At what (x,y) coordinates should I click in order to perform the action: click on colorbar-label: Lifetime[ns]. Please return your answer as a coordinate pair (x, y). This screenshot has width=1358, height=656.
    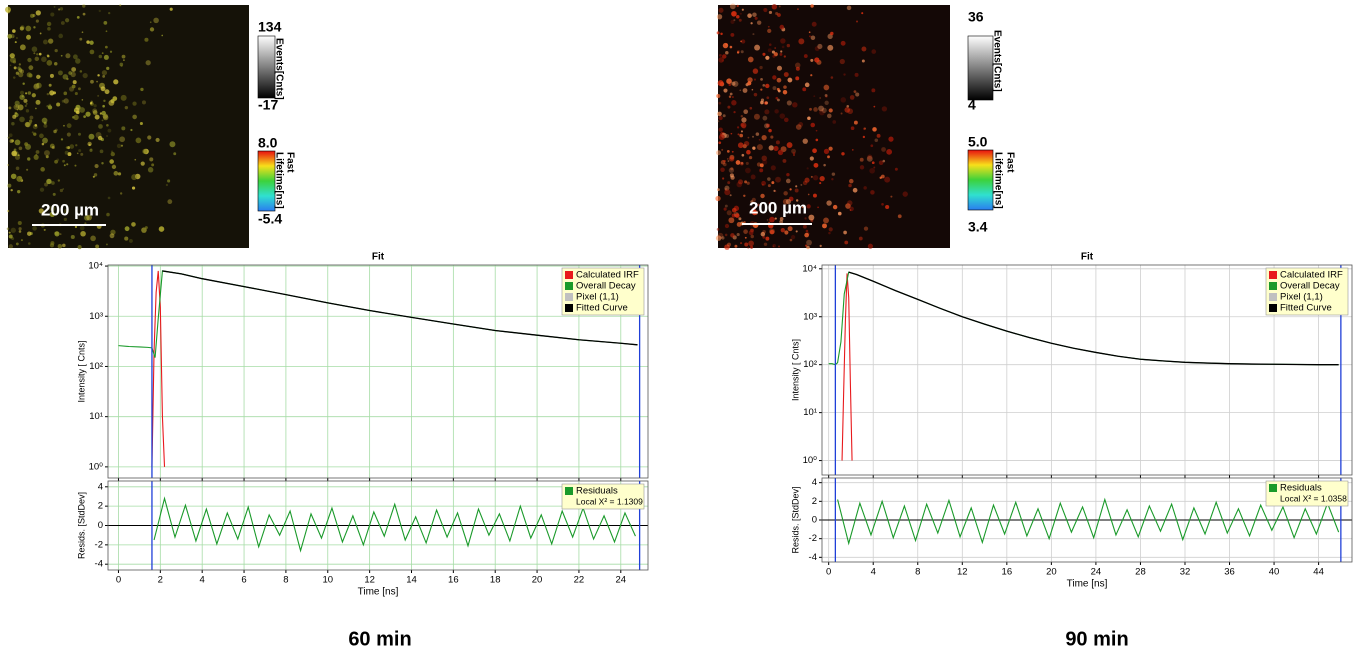
    Looking at the image, I should click on (278, 180).